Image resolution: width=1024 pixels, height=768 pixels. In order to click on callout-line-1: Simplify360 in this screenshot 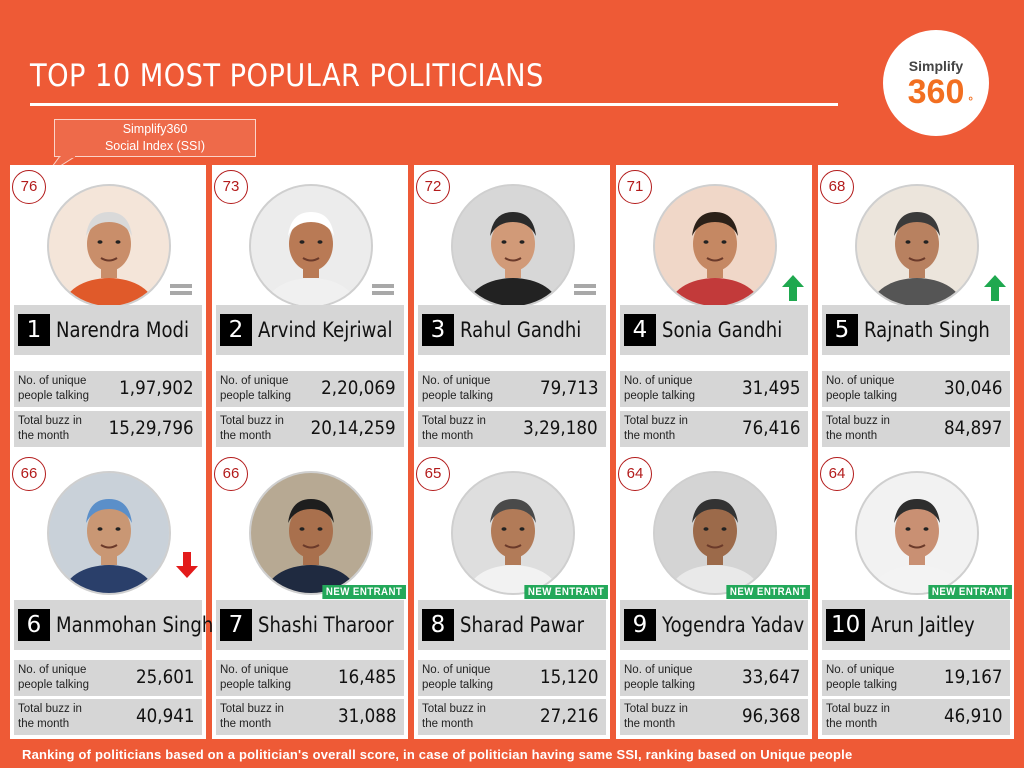, I will do `click(155, 129)`.